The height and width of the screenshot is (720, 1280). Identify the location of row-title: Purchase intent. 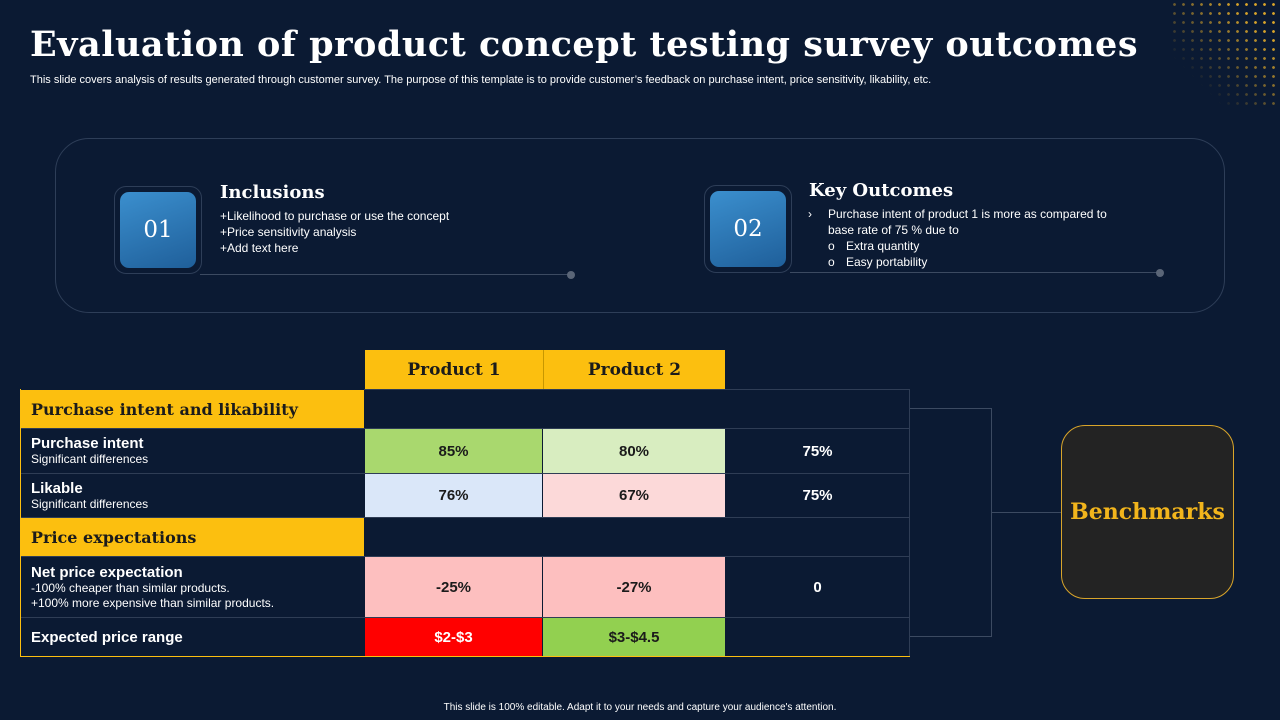
(87, 443).